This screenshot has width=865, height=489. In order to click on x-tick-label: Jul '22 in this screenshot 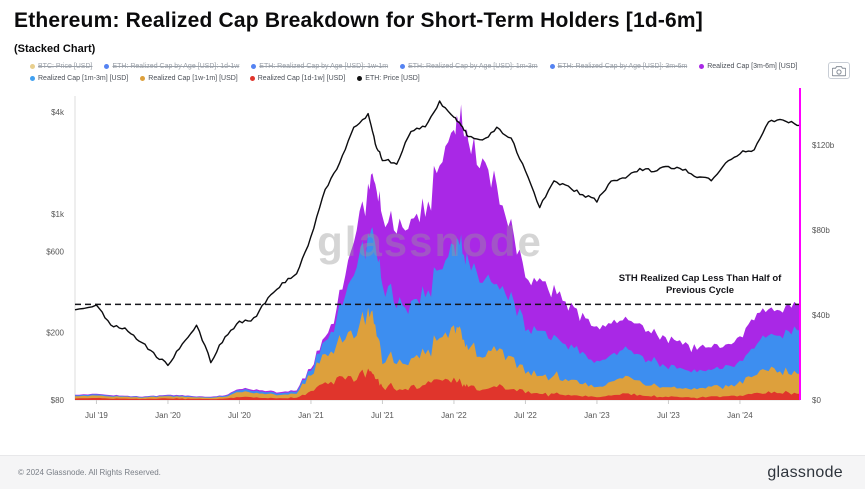, I will do `click(525, 415)`.